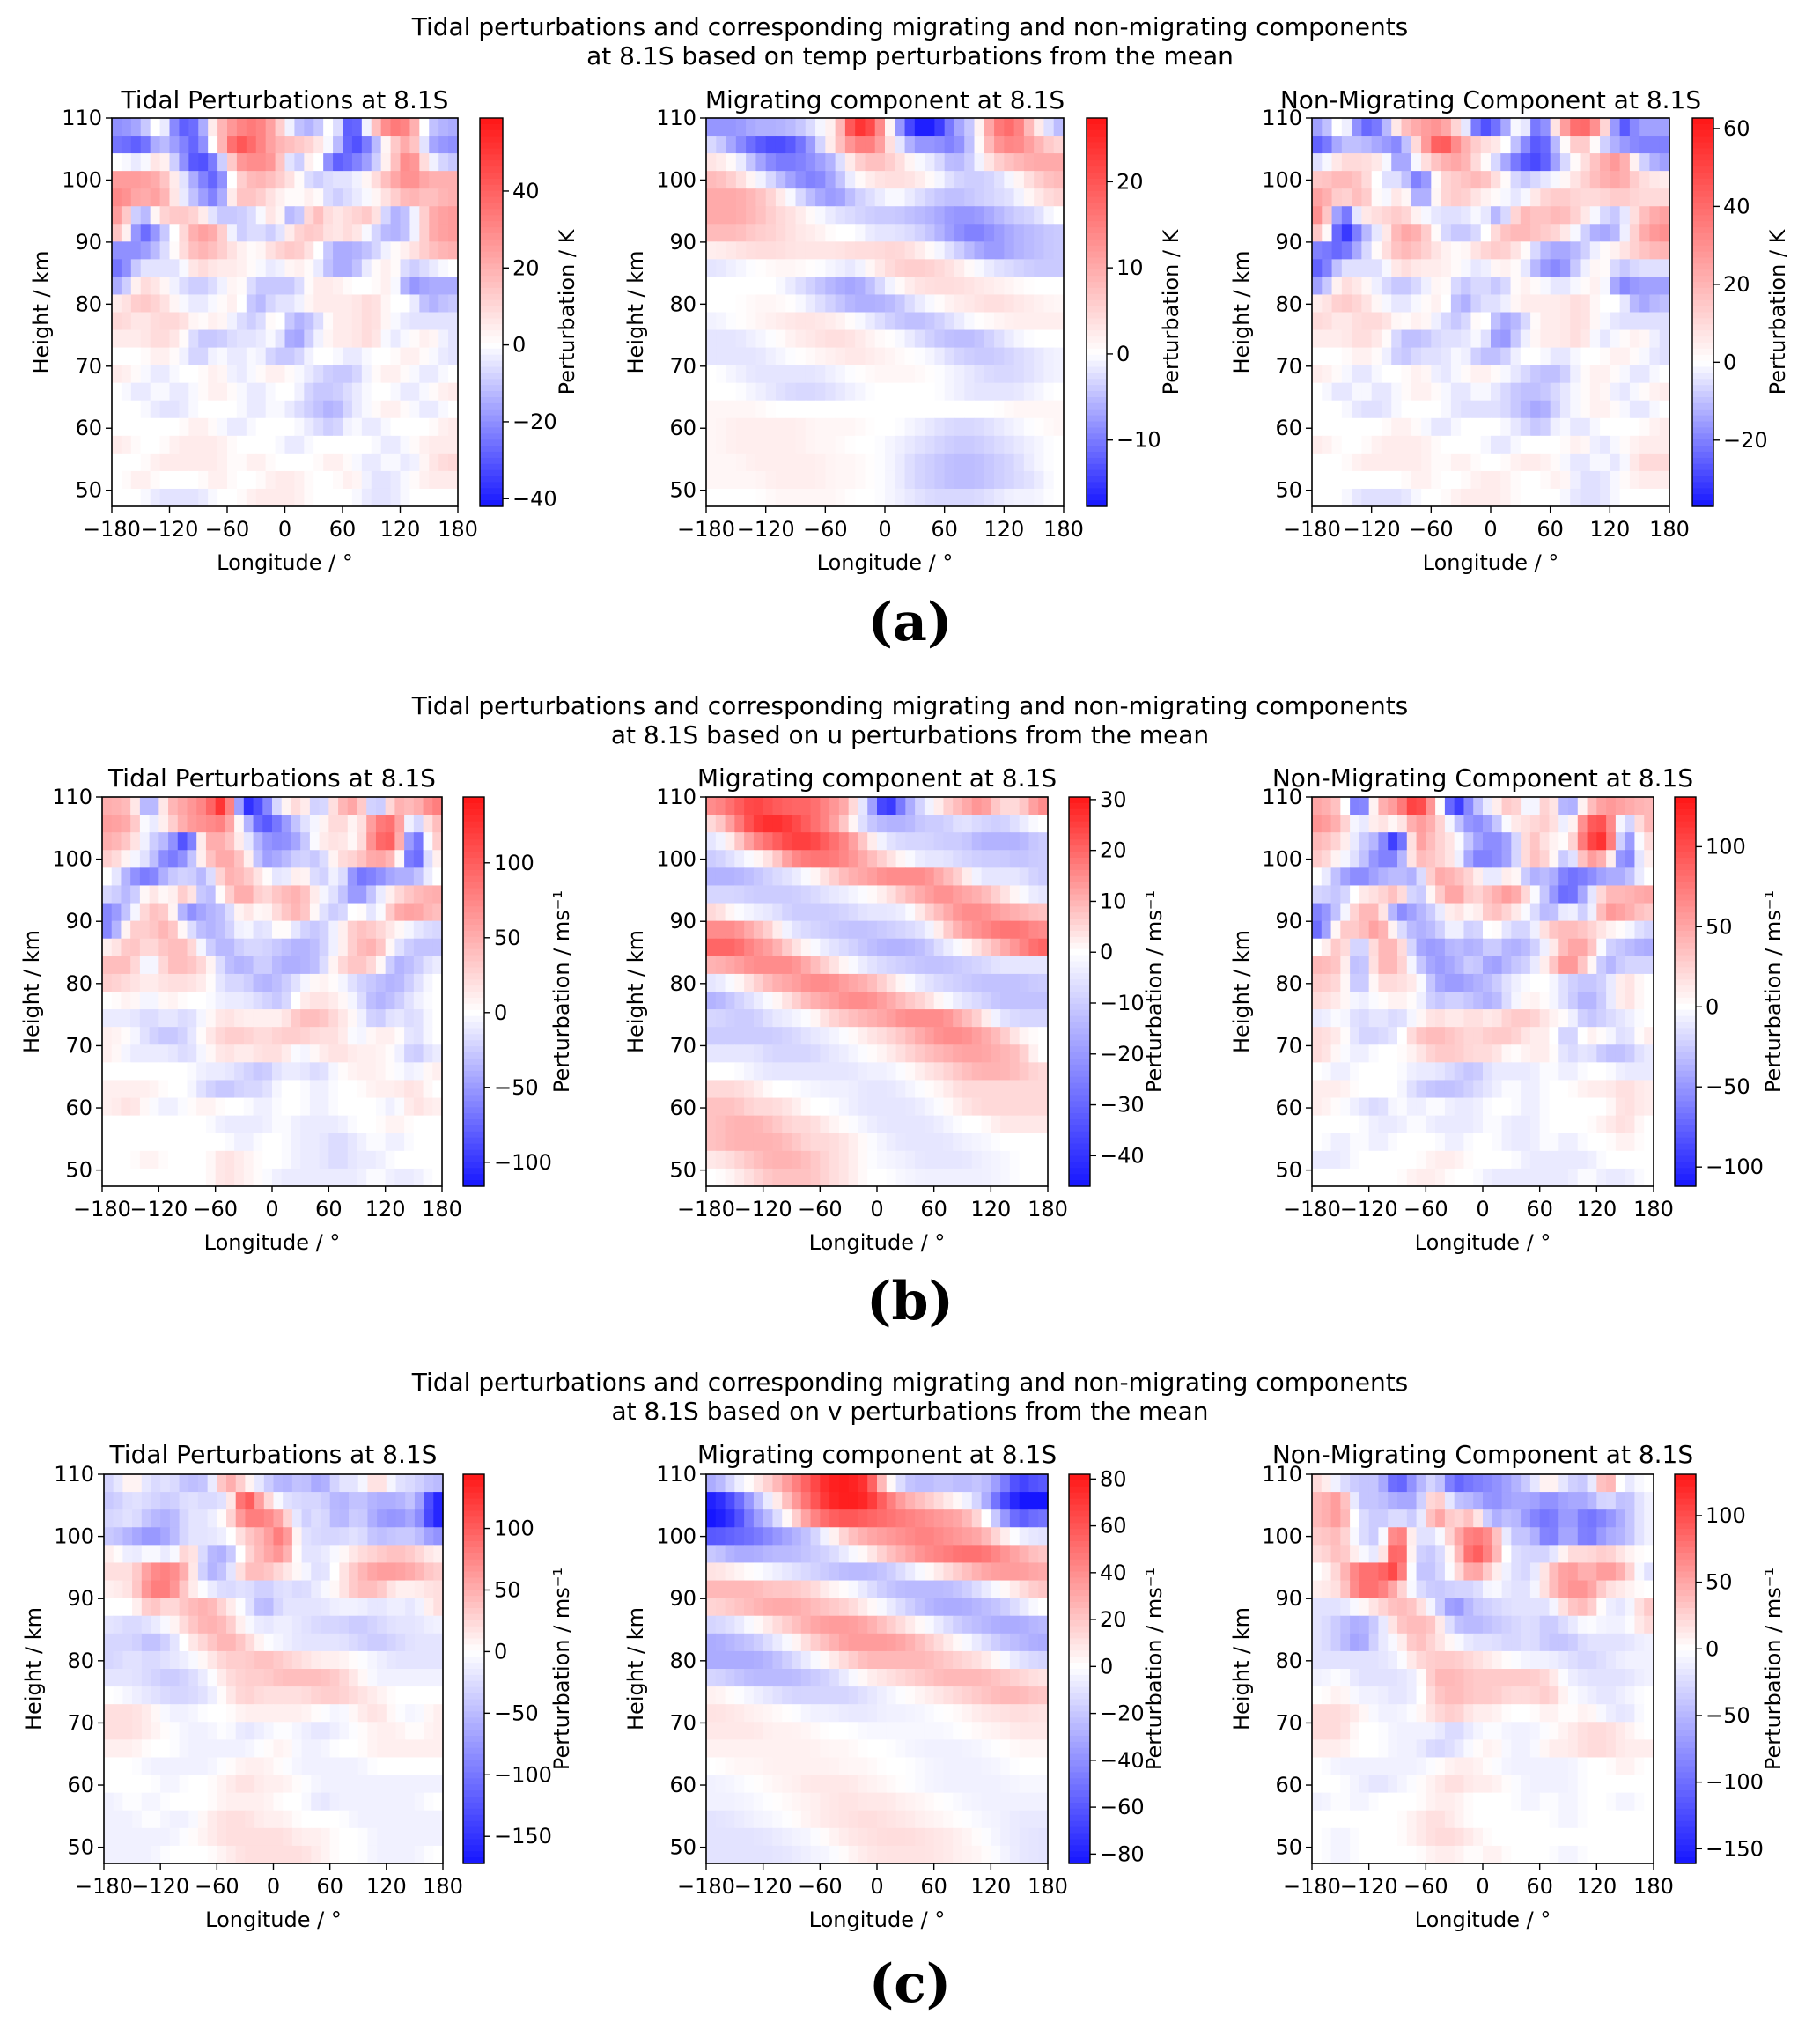 This screenshot has height=2044, width=1820. I want to click on section-label-a: (a), so click(910, 622).